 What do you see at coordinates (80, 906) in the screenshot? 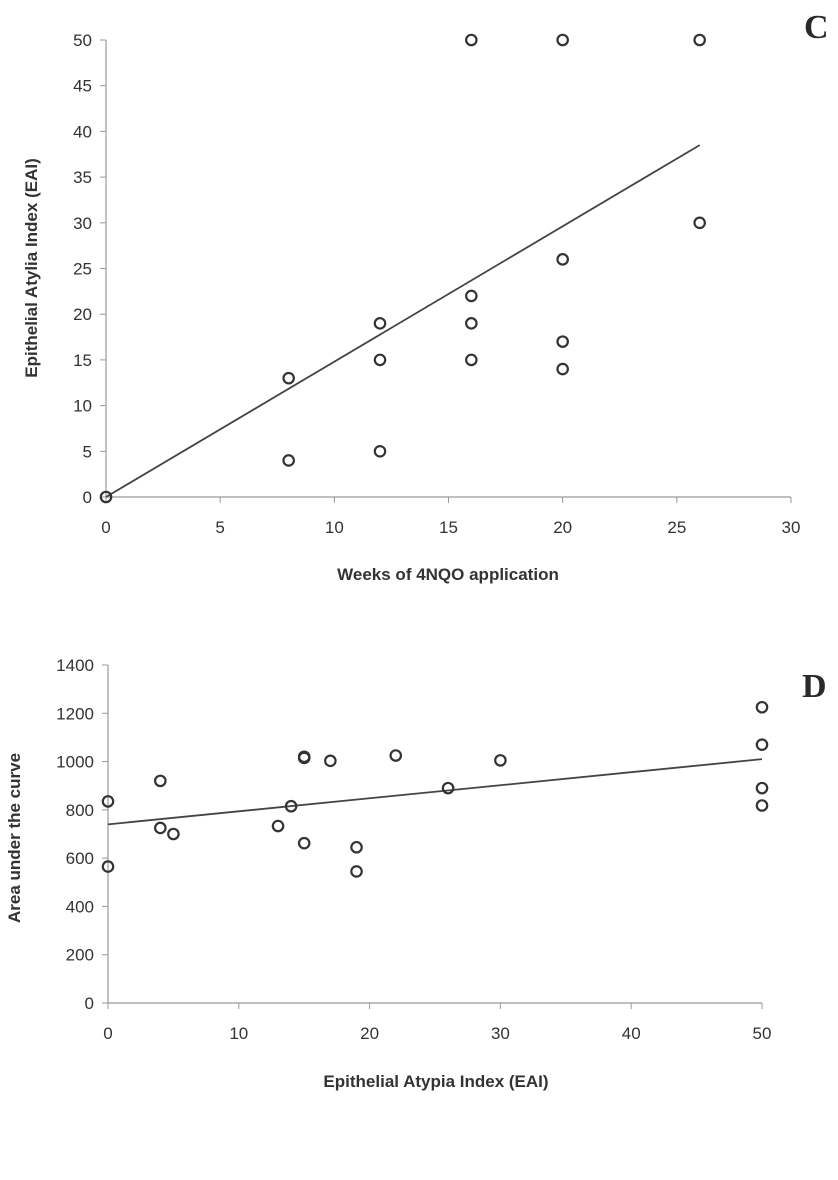
I see `y-tick-label: 400` at bounding box center [80, 906].